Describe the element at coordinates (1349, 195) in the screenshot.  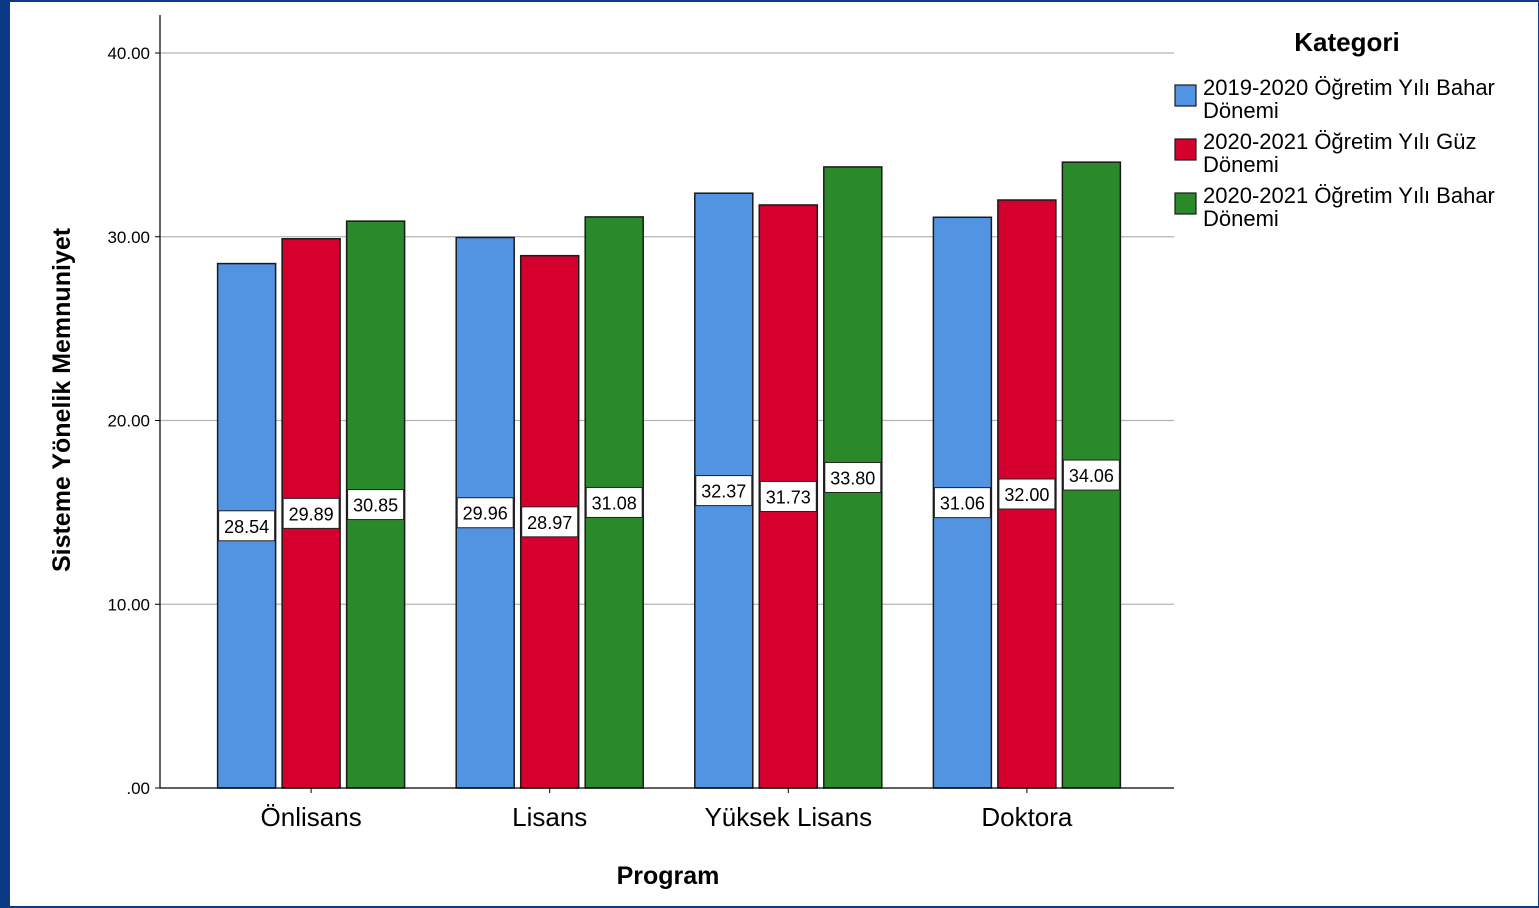
I see `legend-label: 2020-2021 Öğretim Yılı Bahar` at that location.